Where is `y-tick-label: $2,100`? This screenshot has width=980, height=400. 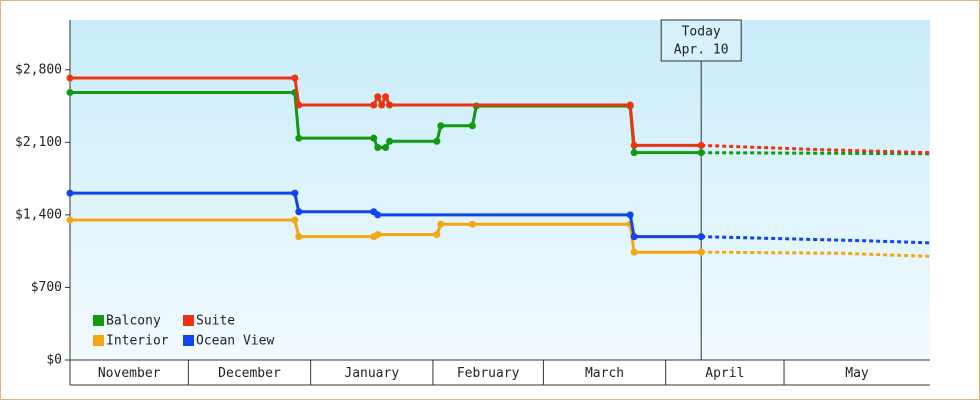 y-tick-label: $2,100 is located at coordinates (38, 142).